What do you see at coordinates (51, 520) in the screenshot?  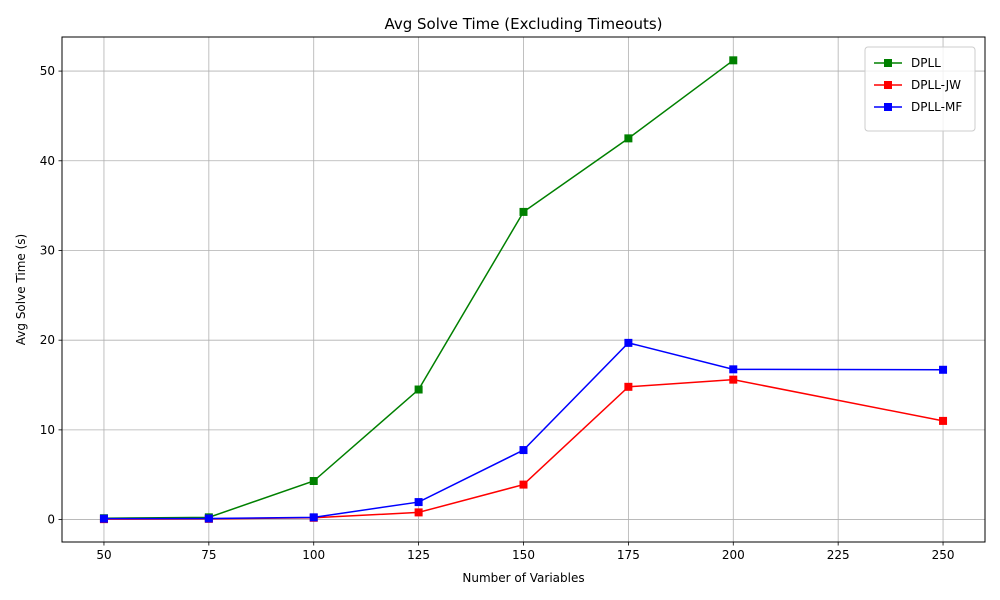 I see `y-tick-label: 0` at bounding box center [51, 520].